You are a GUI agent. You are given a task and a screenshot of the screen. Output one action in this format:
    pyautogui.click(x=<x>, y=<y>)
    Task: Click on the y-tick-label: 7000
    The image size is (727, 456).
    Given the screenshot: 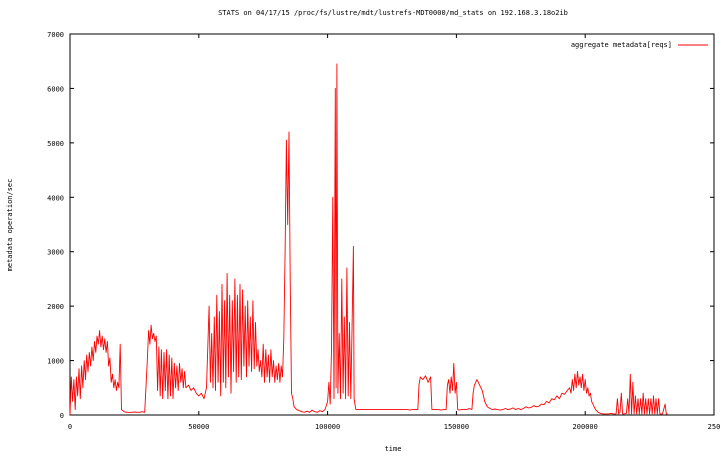 What is the action you would take?
    pyautogui.click(x=55, y=35)
    